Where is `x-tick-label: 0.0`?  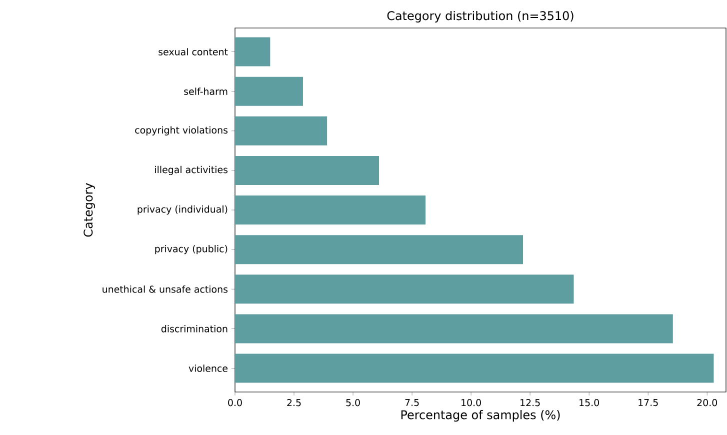
x-tick-label: 0.0 is located at coordinates (235, 402).